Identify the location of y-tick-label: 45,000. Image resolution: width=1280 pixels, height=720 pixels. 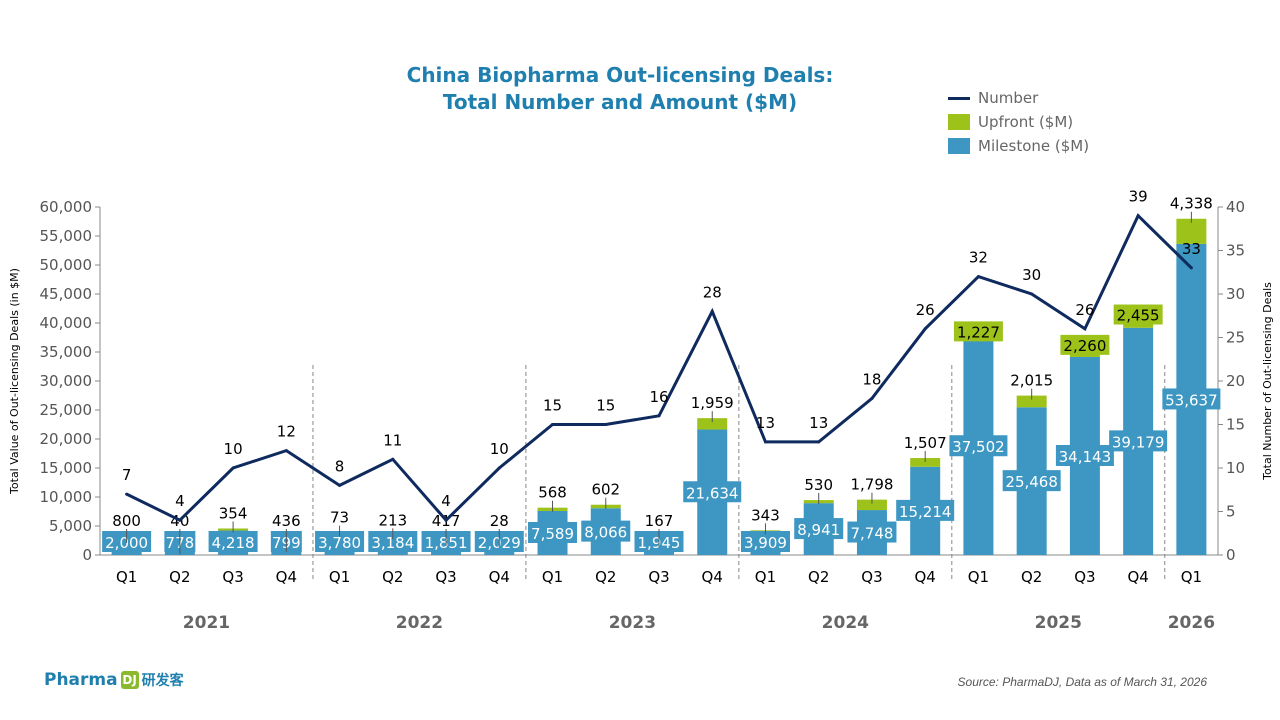
(66, 294).